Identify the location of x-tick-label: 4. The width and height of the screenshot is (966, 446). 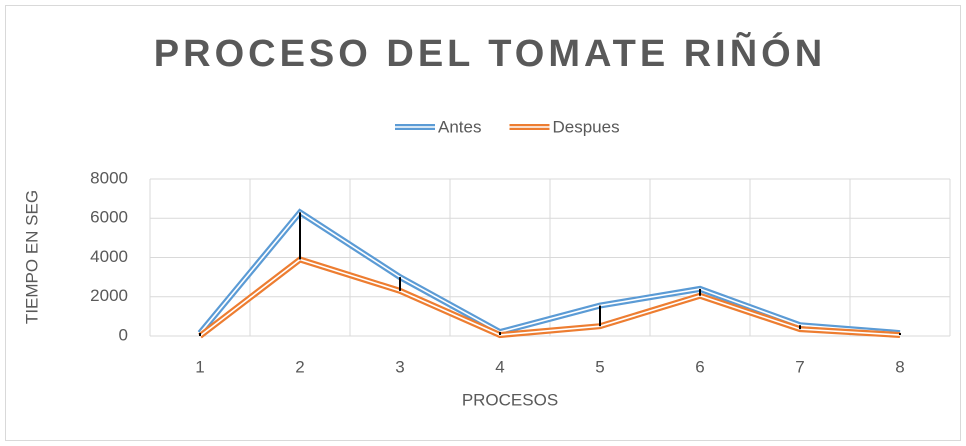
(499, 366).